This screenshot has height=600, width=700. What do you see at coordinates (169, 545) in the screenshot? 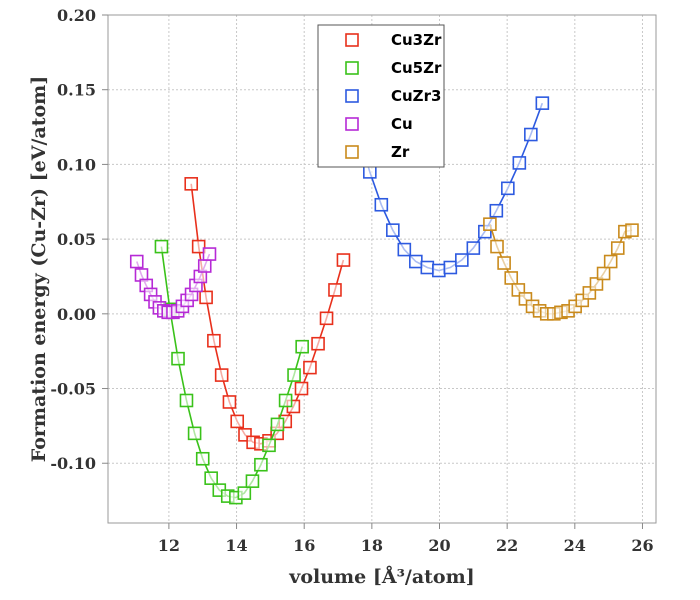
I see `x-tick-label: 12` at bounding box center [169, 545].